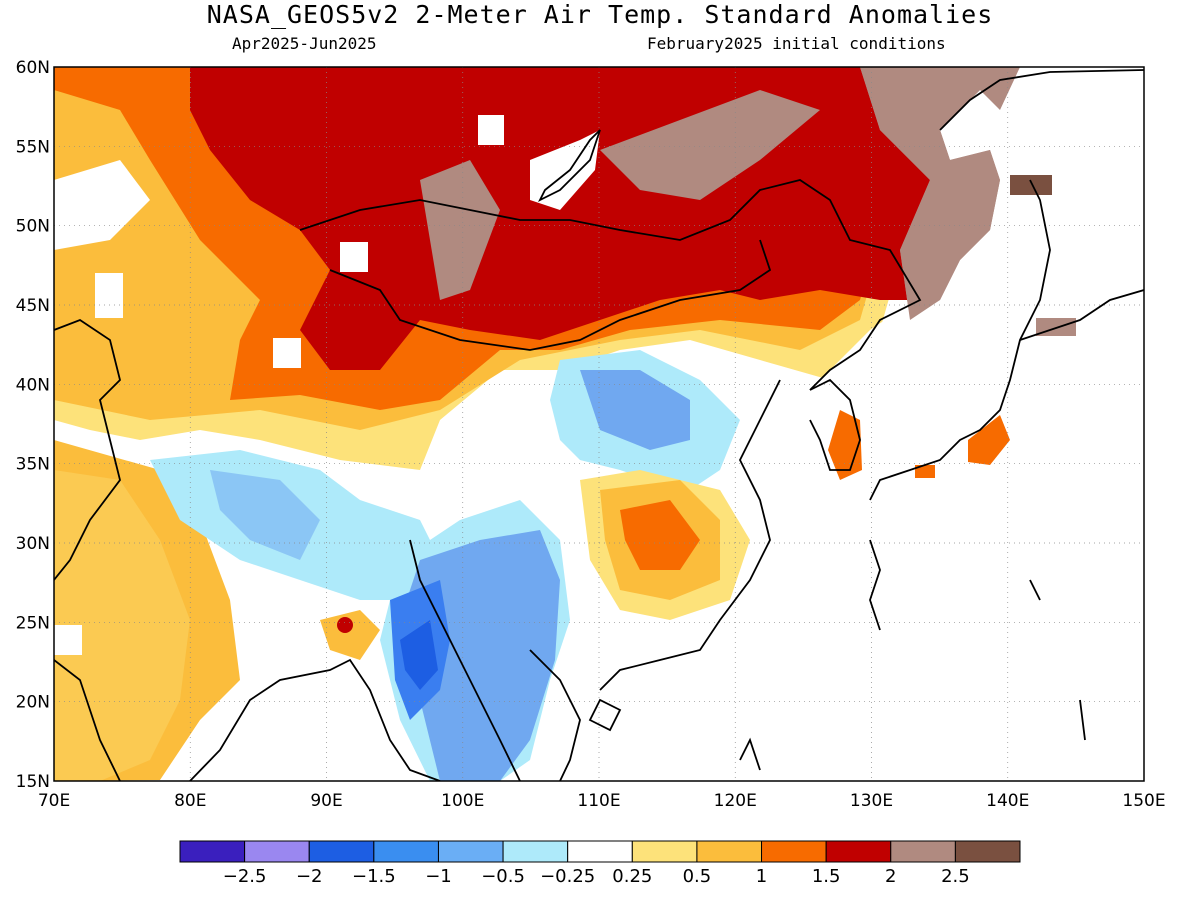 The image size is (1200, 900). What do you see at coordinates (374, 876) in the screenshot?
I see `colorbar-label: −1.5` at bounding box center [374, 876].